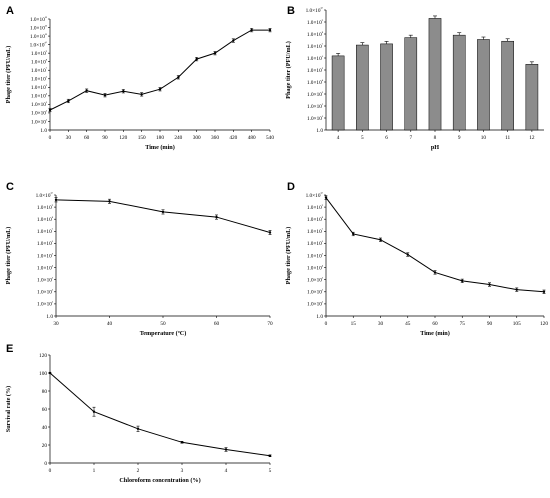 Image resolution: width=550 pixels, height=498 pixels. What do you see at coordinates (517, 324) in the screenshot?
I see `x-tick-label: 105` at bounding box center [517, 324].